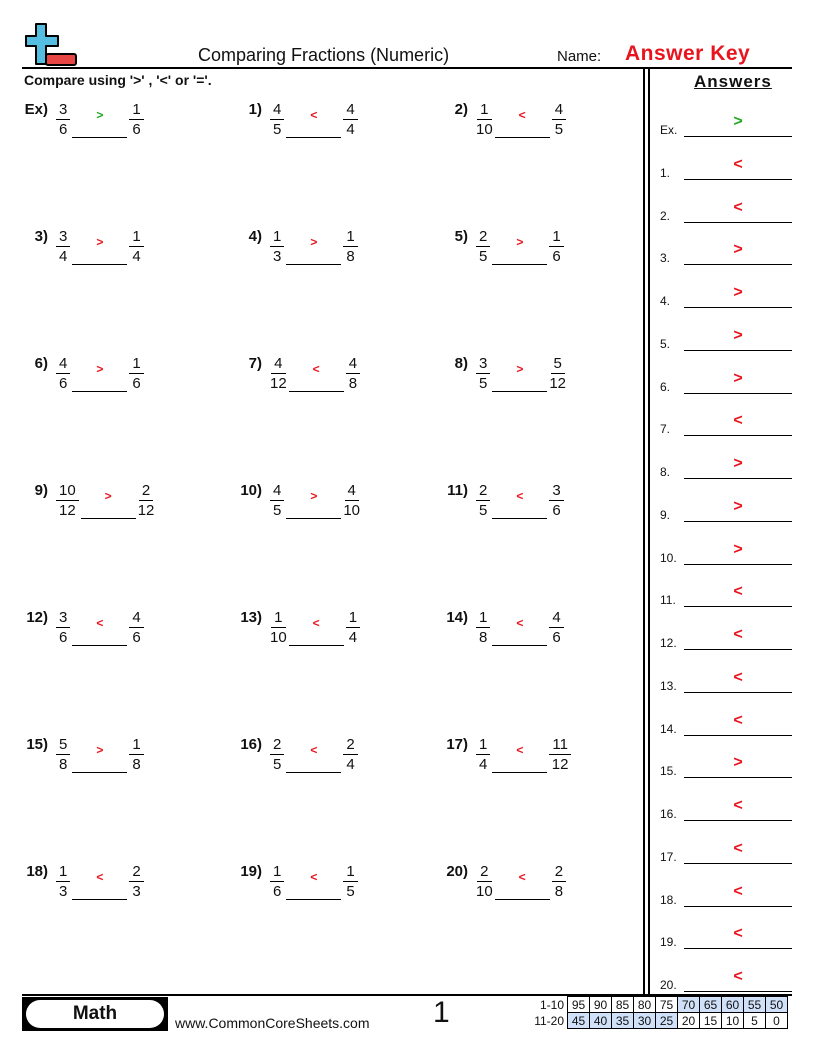  I want to click on page-title: Comparing Fractions (Numeric), so click(324, 55).